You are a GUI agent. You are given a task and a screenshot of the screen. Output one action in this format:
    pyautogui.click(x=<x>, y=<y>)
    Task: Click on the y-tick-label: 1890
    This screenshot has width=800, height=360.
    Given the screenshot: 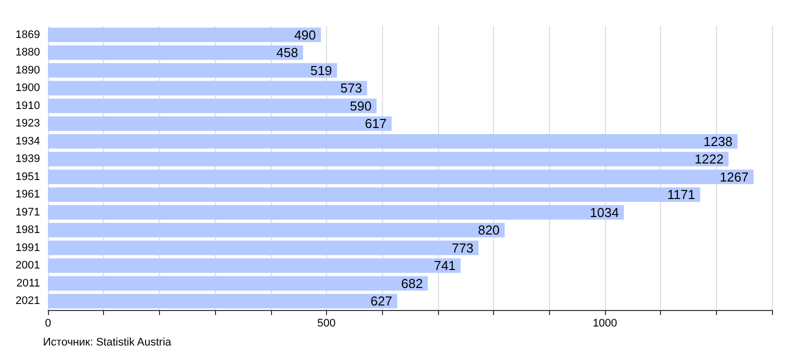 What is the action you would take?
    pyautogui.click(x=28, y=70)
    